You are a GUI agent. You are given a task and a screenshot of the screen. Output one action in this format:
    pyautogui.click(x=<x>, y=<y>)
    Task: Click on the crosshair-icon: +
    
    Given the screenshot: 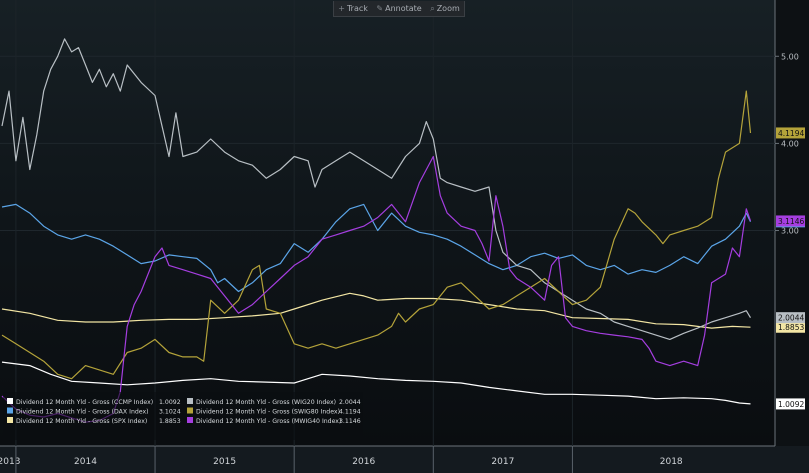 What is the action you would take?
    pyautogui.click(x=341, y=8)
    